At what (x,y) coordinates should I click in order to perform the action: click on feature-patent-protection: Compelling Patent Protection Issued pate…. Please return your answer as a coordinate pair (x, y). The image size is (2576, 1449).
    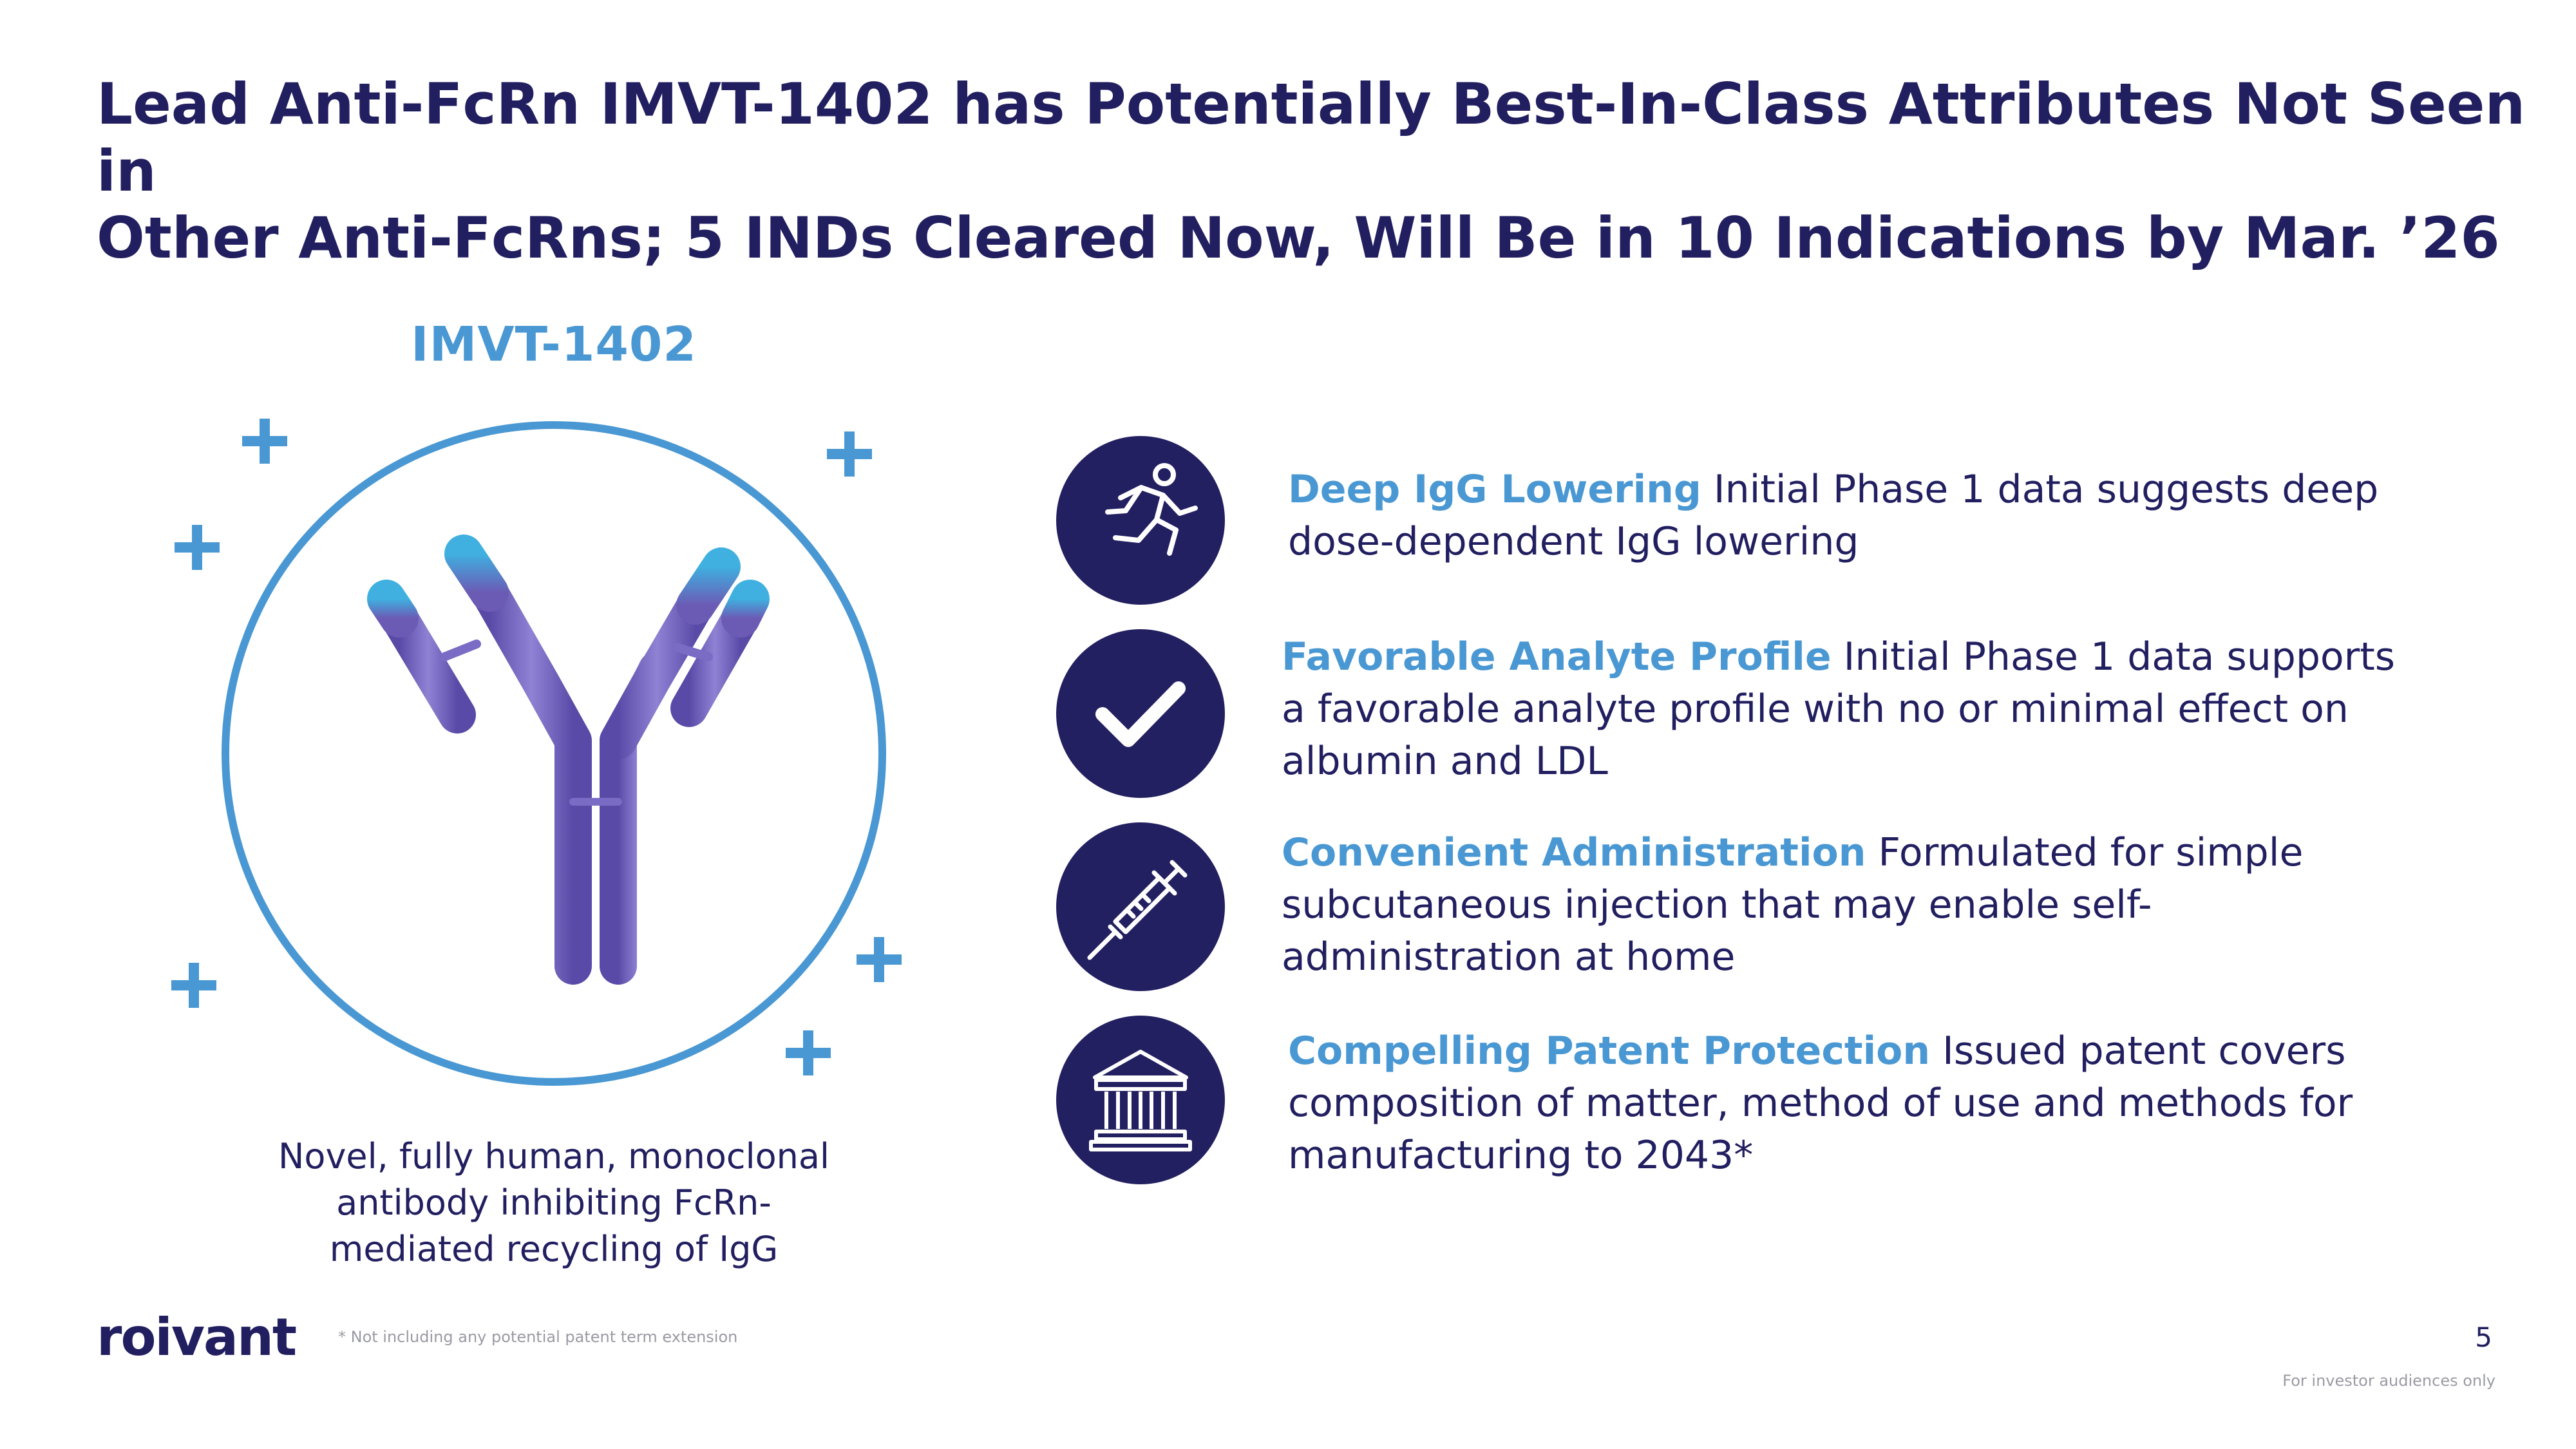
    Looking at the image, I should click on (1820, 1103).